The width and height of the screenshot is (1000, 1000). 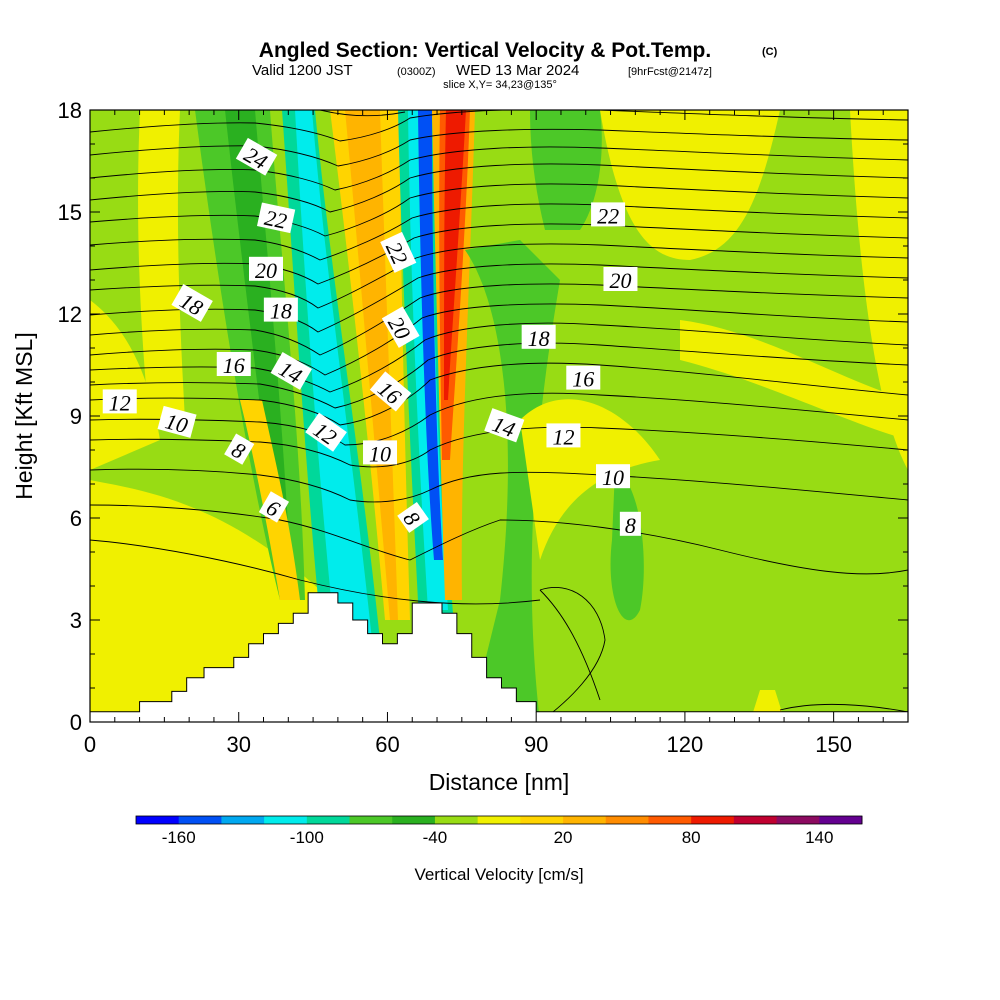 I want to click on contour-label: 14, so click(x=504, y=425).